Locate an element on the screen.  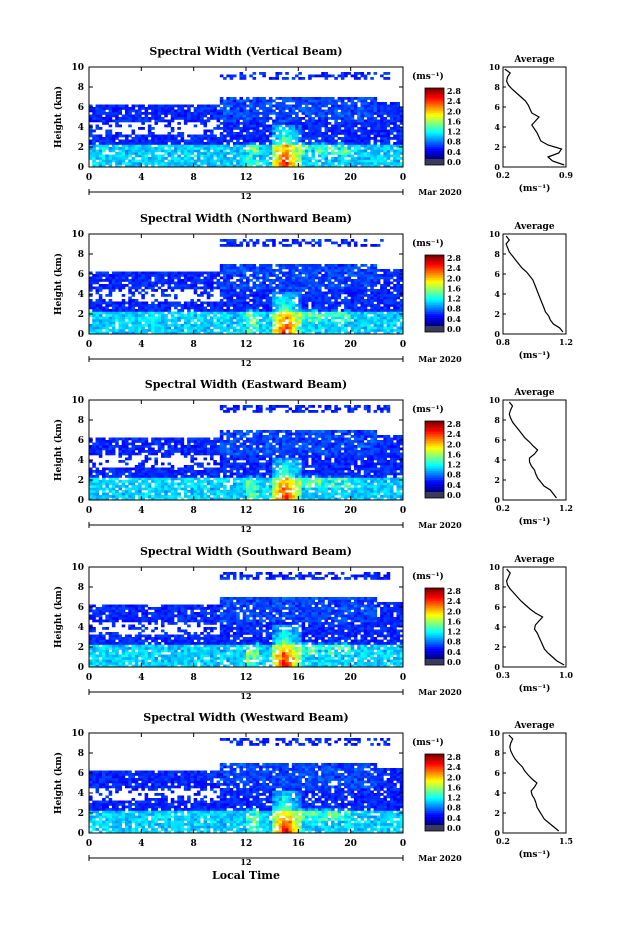
average-x-tick-label: 0.8 is located at coordinates (503, 342).